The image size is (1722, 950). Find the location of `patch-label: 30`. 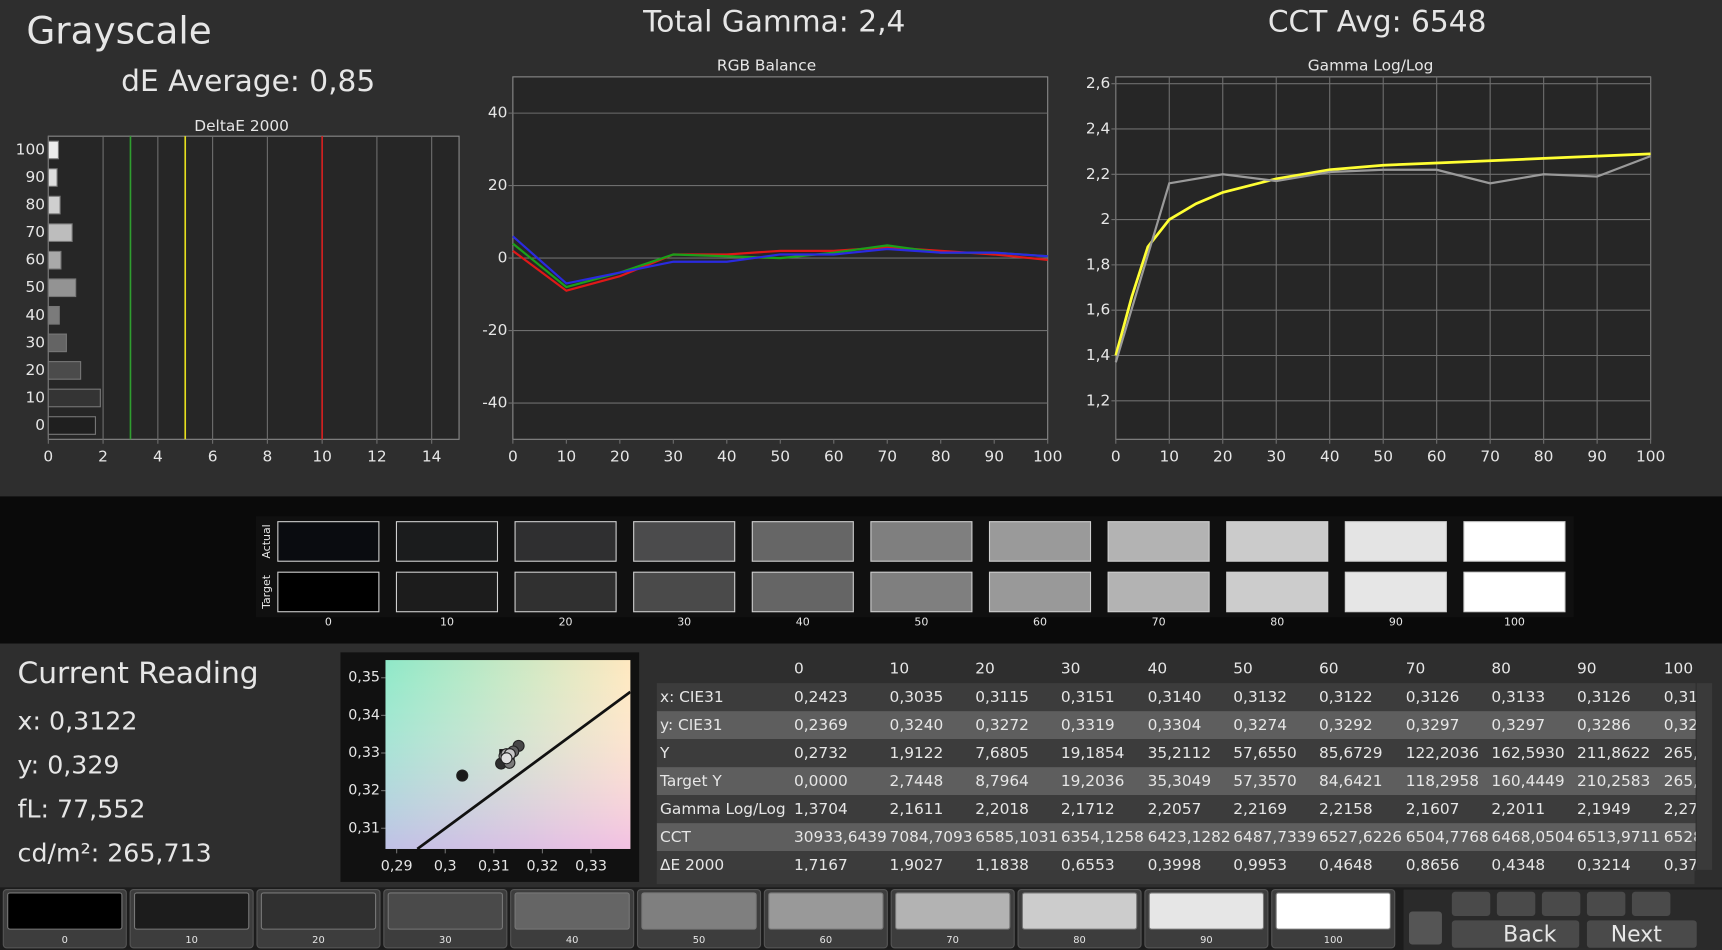

patch-label: 30 is located at coordinates (445, 940).